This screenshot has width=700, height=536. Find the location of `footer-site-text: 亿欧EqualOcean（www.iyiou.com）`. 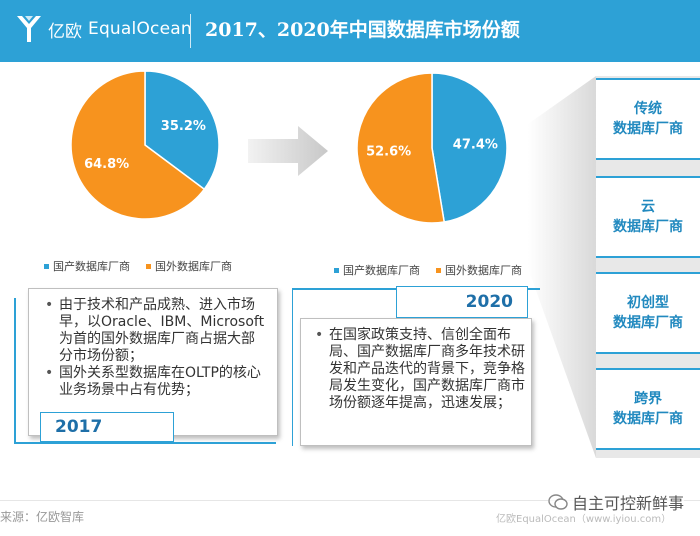

footer-site-text: 亿欧EqualOcean（www.iyiou.com） is located at coordinates (584, 519).